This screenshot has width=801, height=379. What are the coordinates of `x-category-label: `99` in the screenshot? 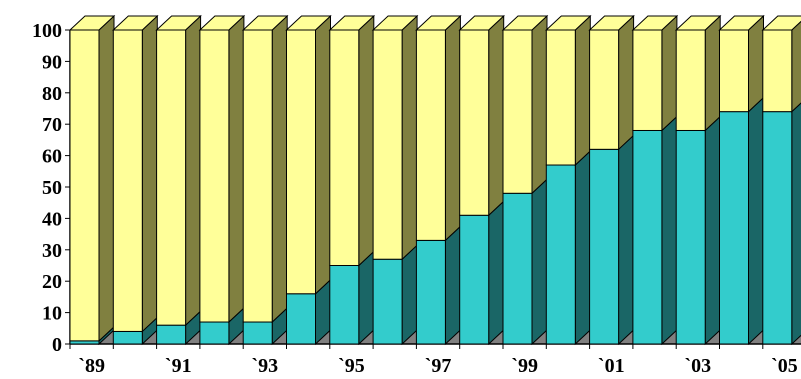 It's located at (524, 366).